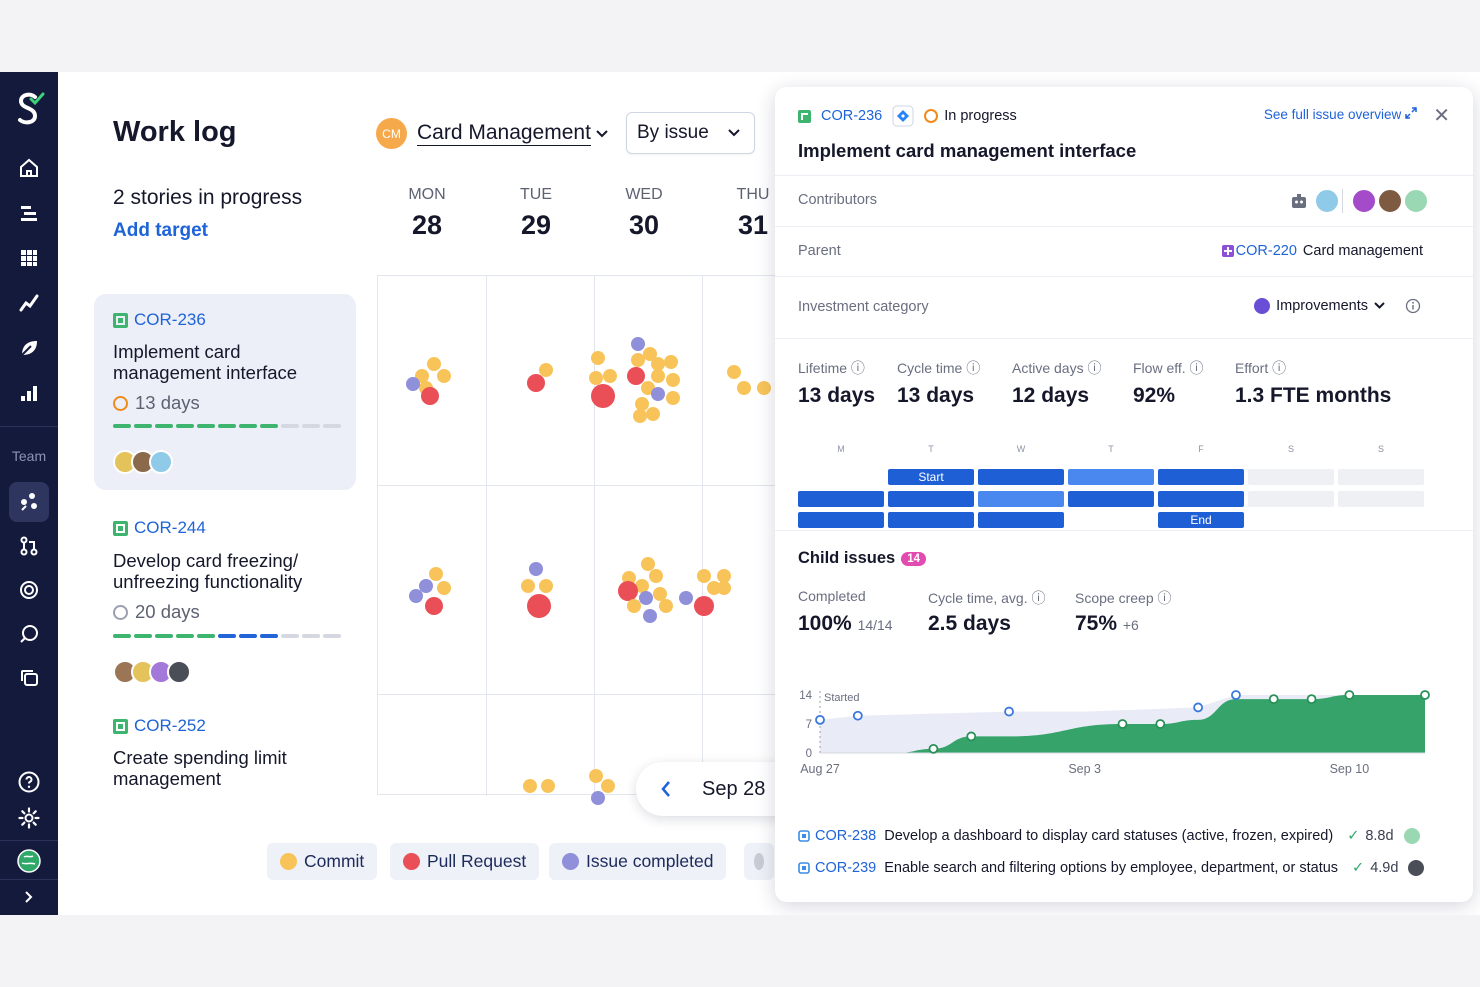  I want to click on full-overview-link: See full issue overview, so click(1340, 114).